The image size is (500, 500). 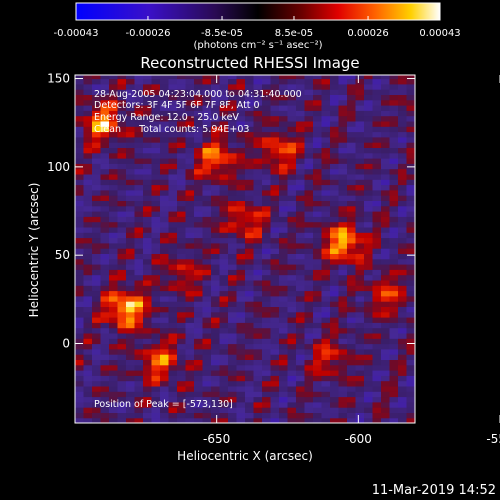 What do you see at coordinates (147, 33) in the screenshot?
I see `colorbar-tick-label: -0.00026` at bounding box center [147, 33].